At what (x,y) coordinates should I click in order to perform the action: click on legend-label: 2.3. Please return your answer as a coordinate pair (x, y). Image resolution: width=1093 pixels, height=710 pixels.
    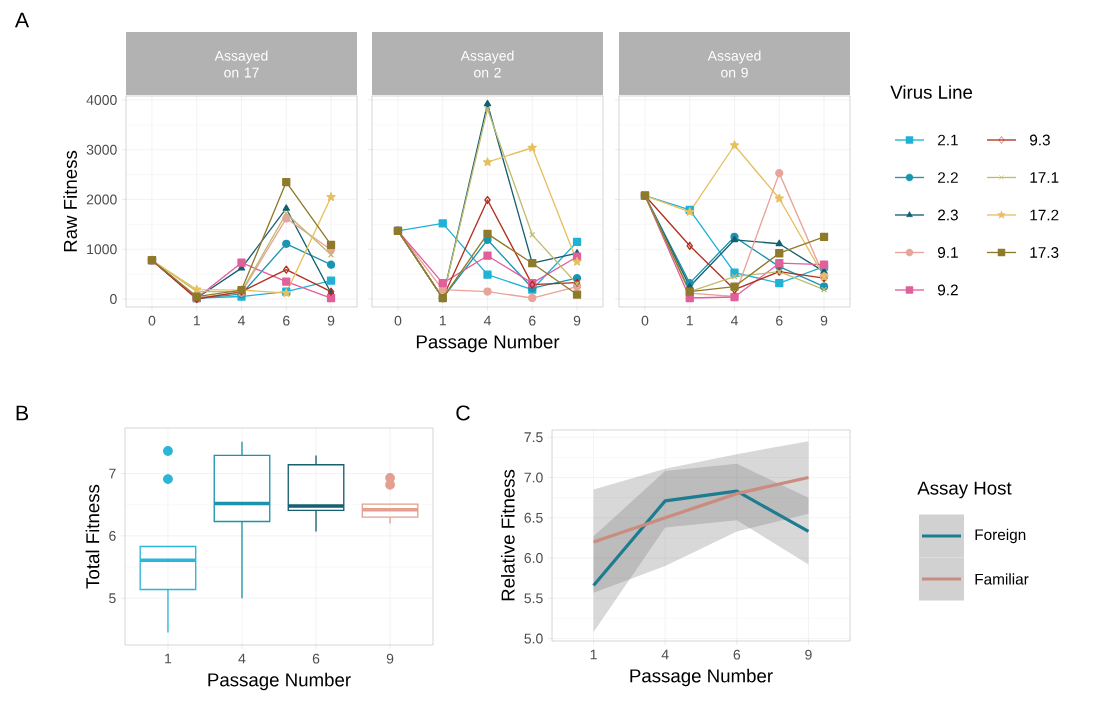
    Looking at the image, I should click on (948, 215).